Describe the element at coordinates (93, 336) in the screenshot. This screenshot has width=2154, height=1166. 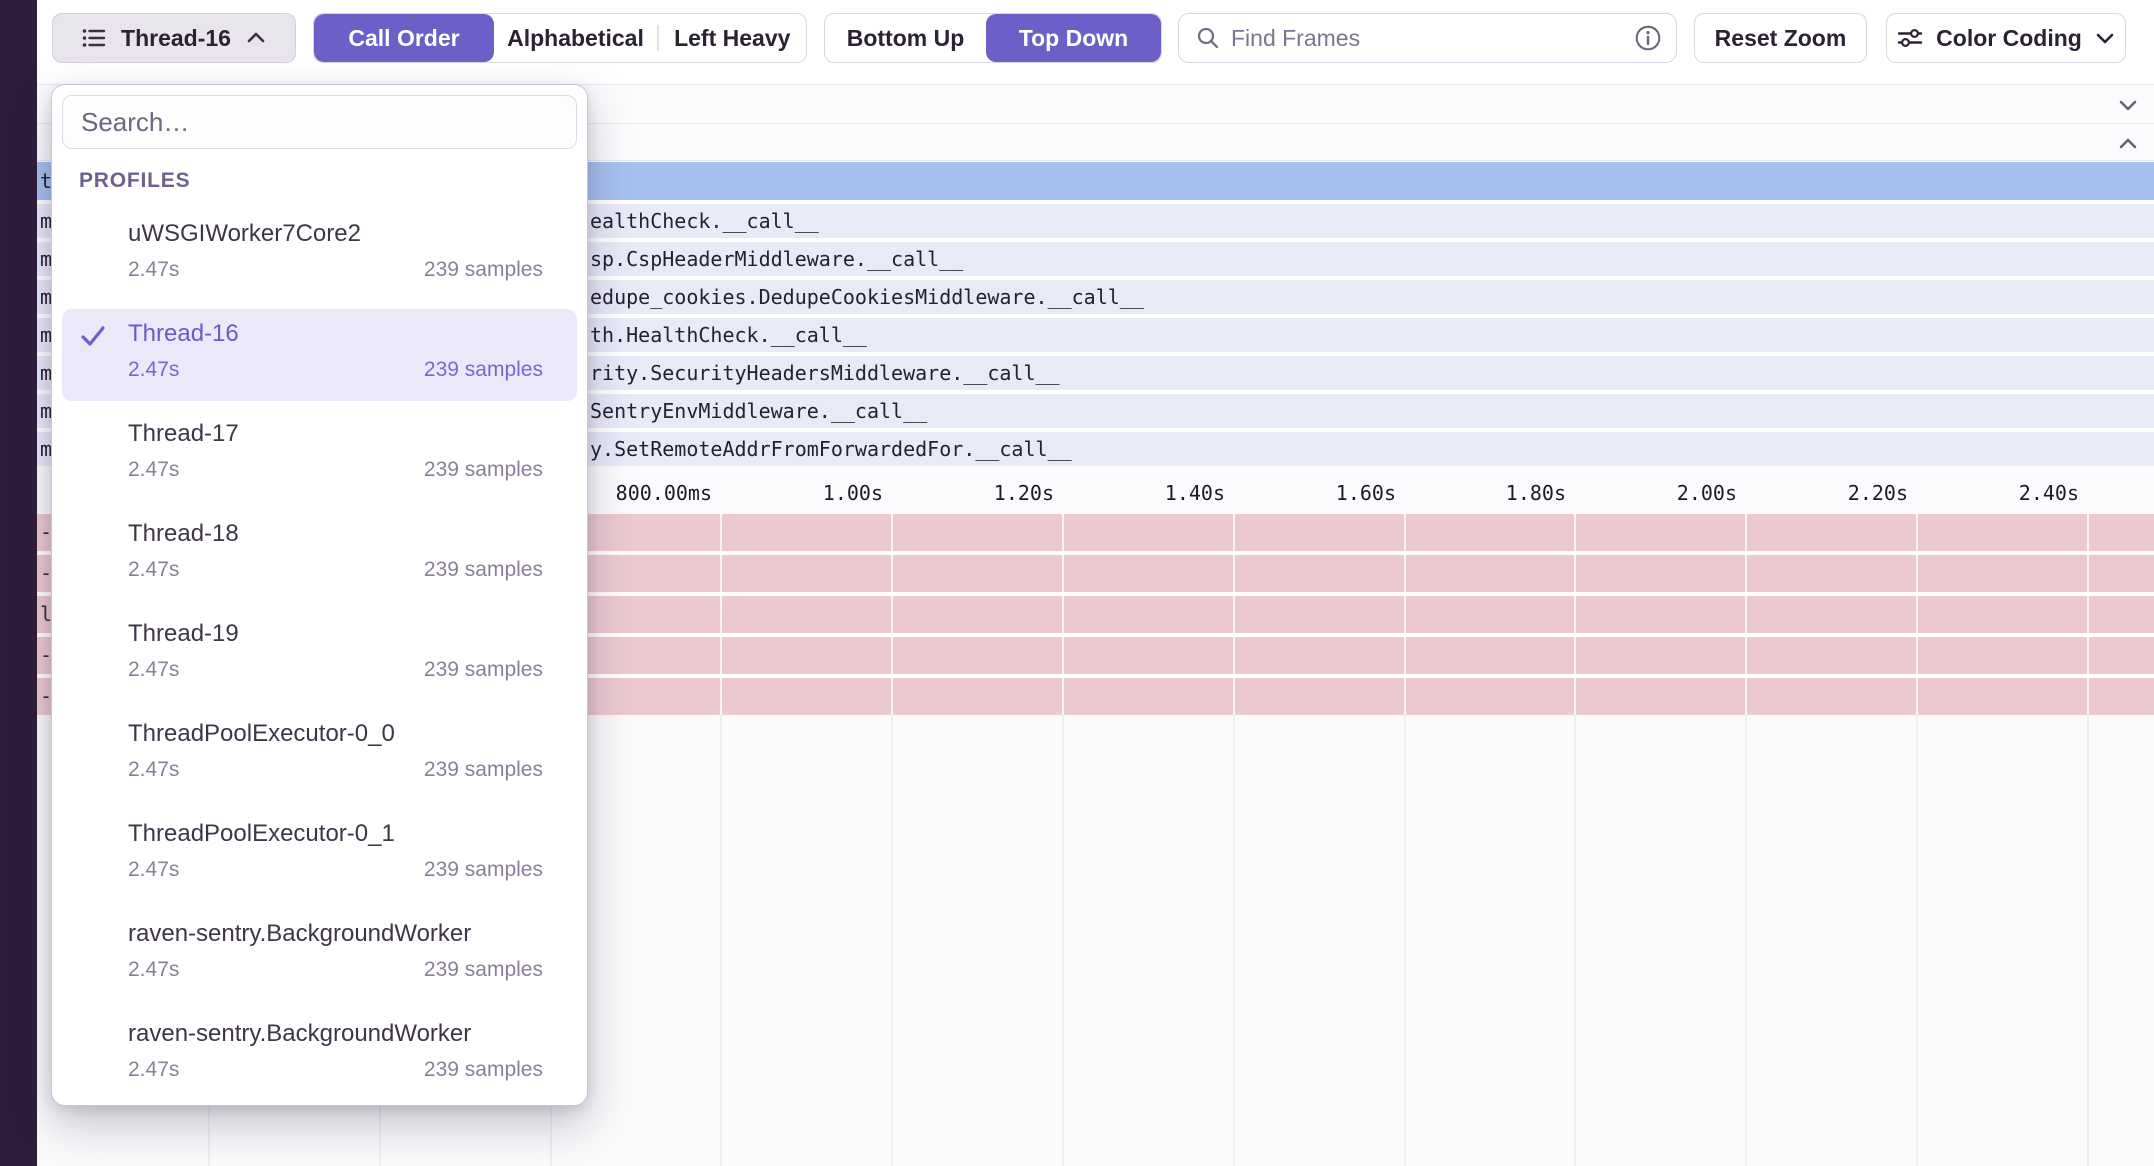
I see `check-icon` at that location.